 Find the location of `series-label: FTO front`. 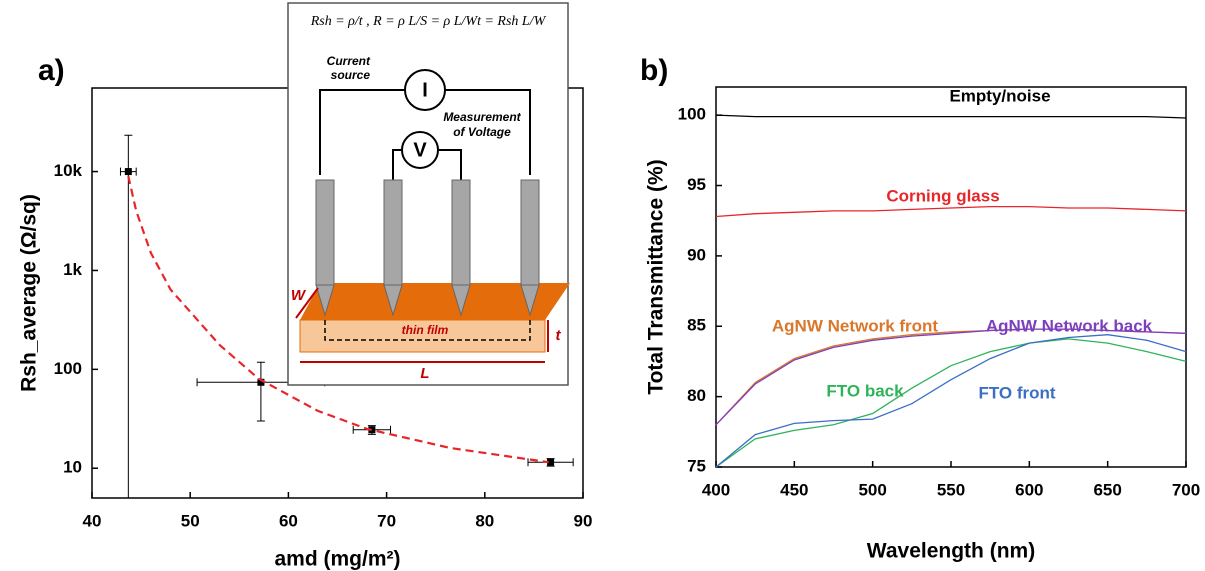

series-label: FTO front is located at coordinates (1016, 392).